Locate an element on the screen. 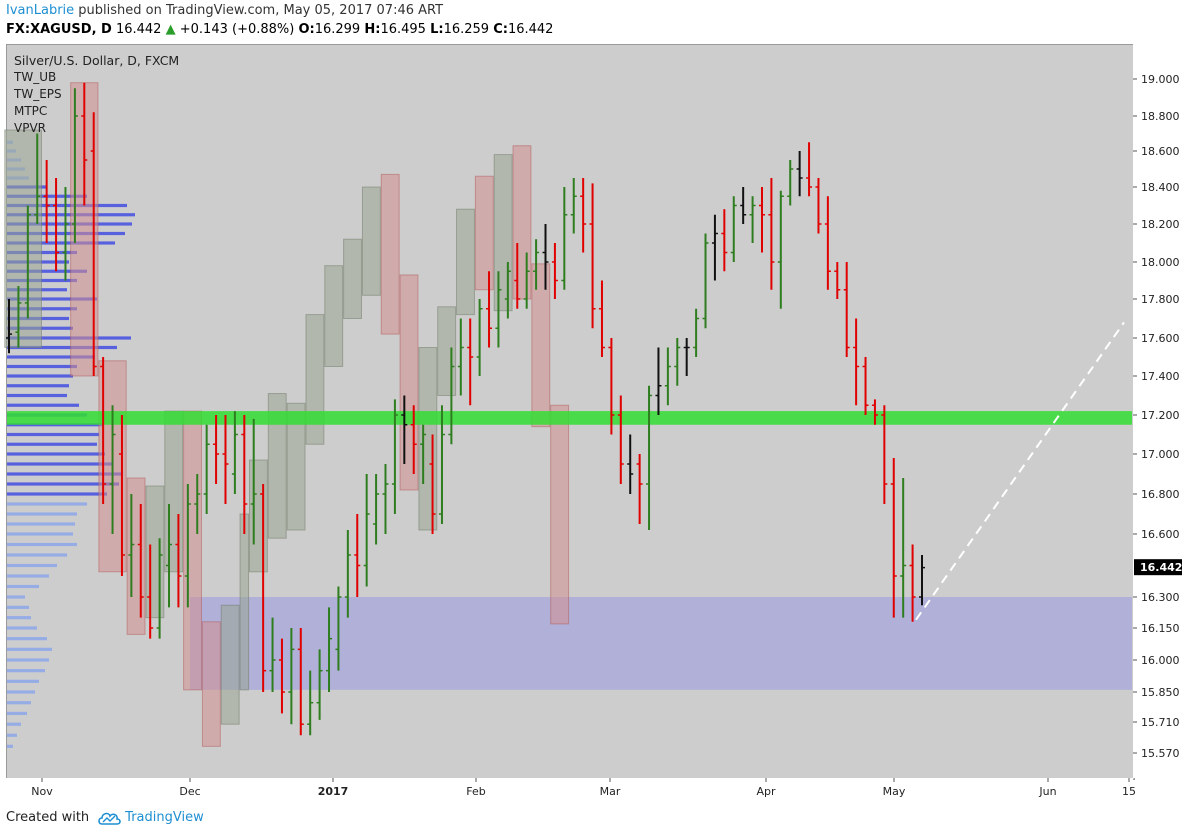  price-axis-label: 17.800 is located at coordinates (1160, 299).